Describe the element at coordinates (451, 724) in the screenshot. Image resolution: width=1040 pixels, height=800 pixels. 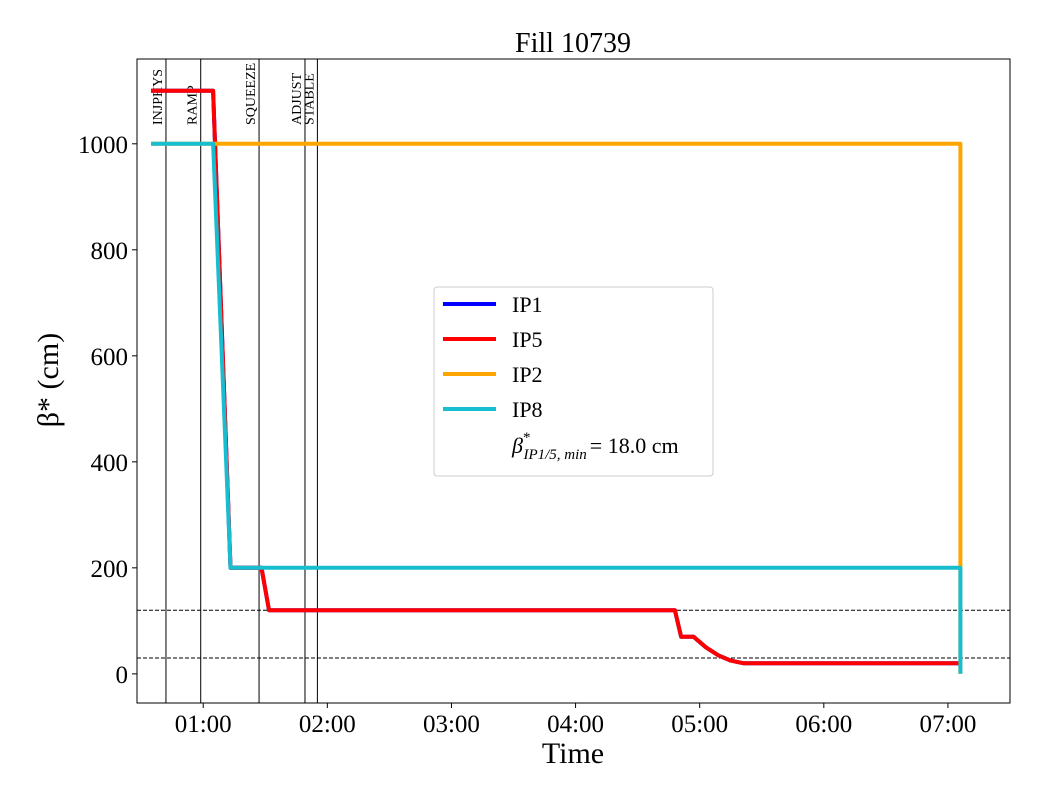
I see `x-tick-label: 03:00` at that location.